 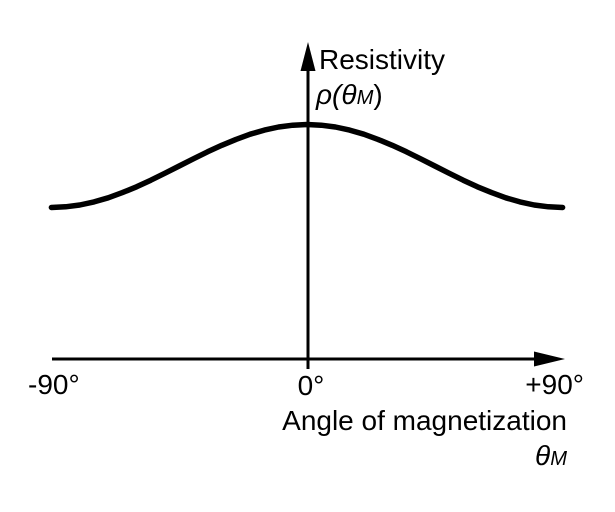 What do you see at coordinates (307, 166) in the screenshot?
I see `amr-curve` at bounding box center [307, 166].